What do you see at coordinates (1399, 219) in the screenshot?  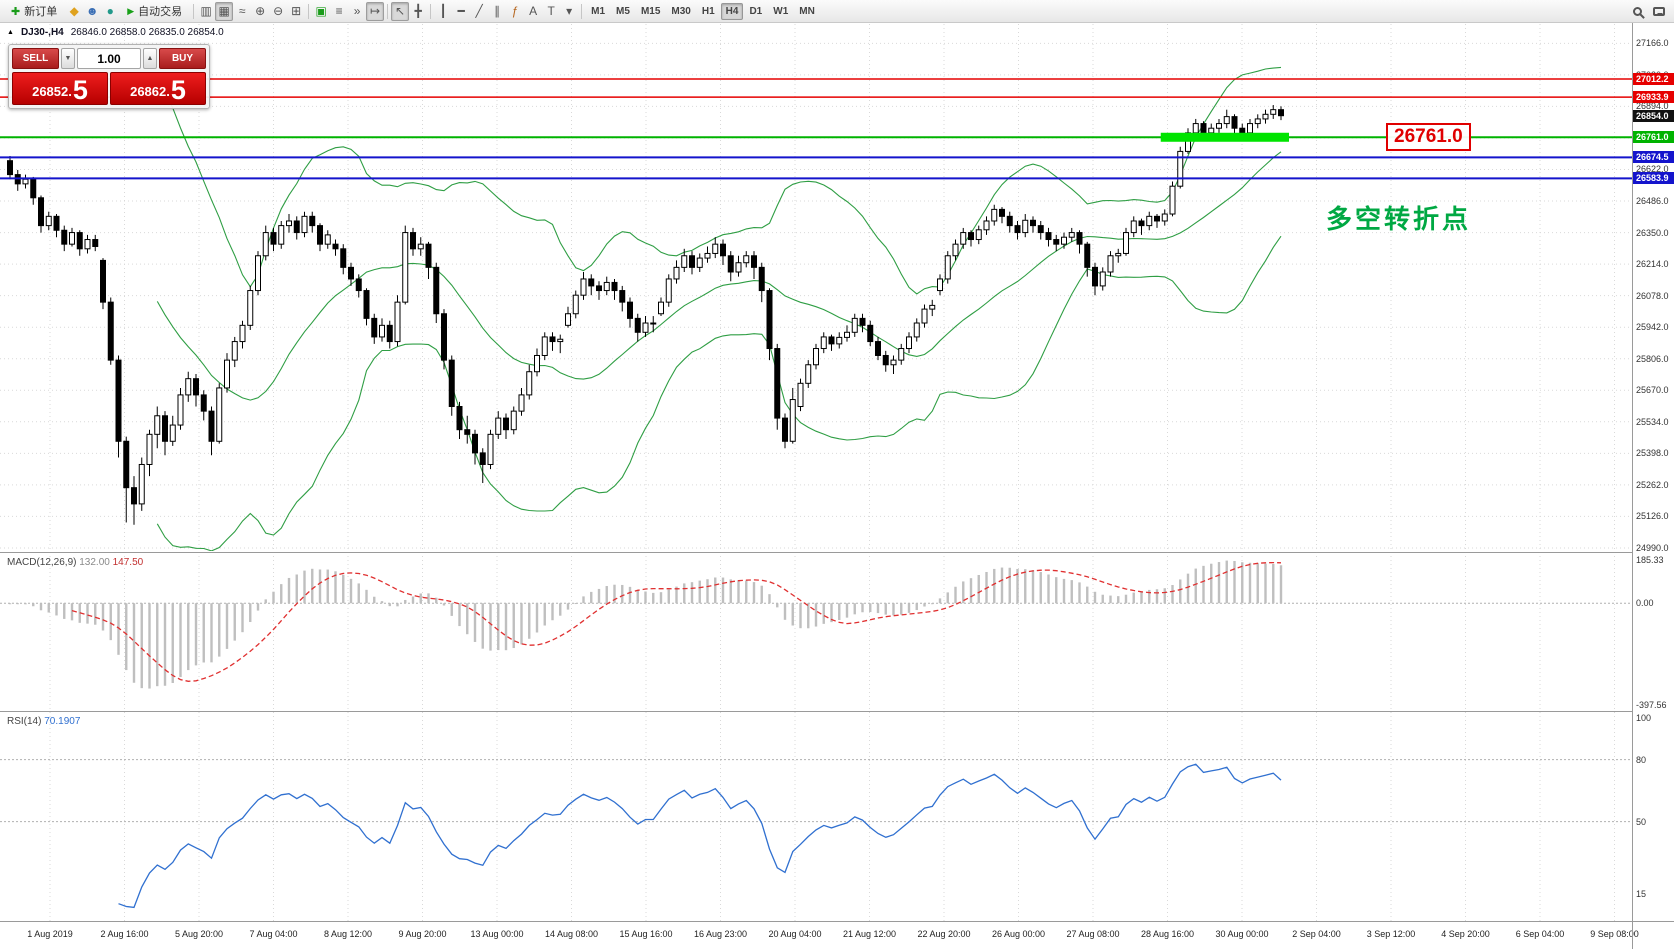 I see `turning-point-annotation: 多空转折点` at bounding box center [1399, 219].